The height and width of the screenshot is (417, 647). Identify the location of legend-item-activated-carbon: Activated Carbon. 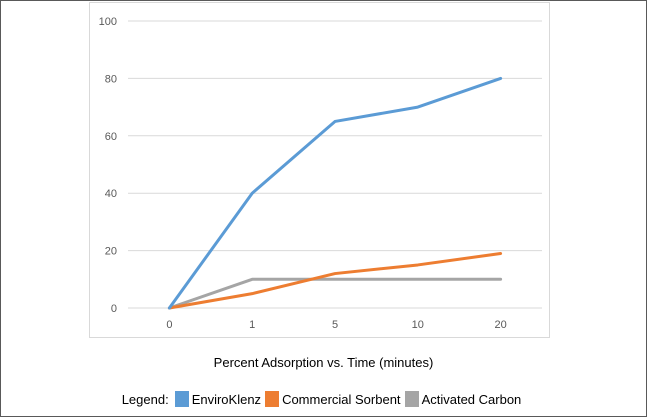
(463, 399).